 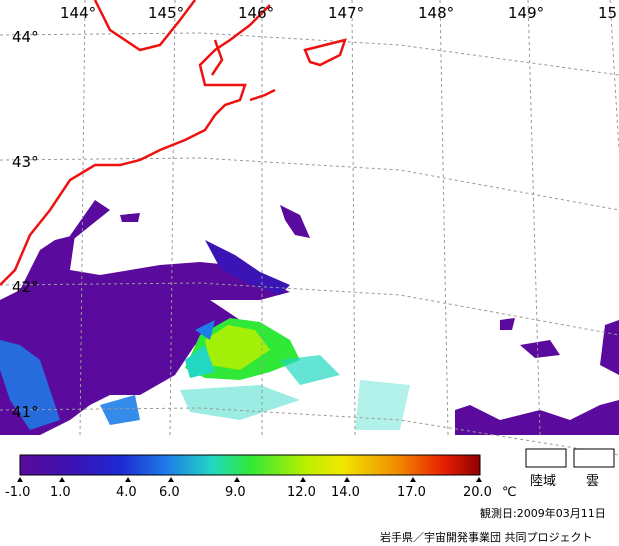 I want to click on longitude-labels: 144° 145° 146° 147° 148° 149° 15, so click(x=338, y=13).